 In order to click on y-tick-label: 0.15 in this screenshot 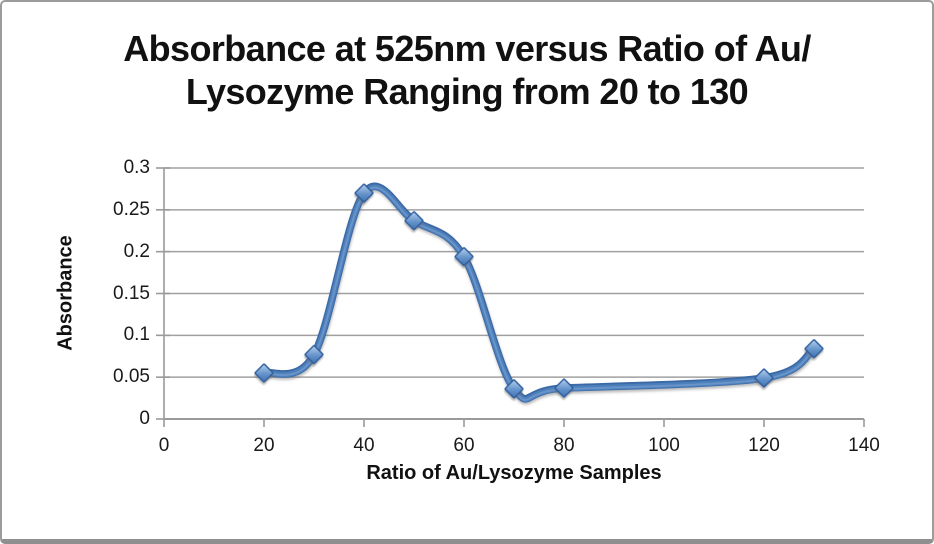, I will do `click(131, 293)`.